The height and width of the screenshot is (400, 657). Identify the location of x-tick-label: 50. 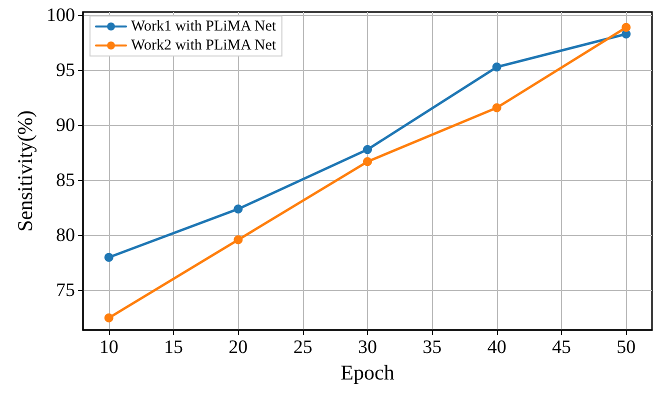
(626, 347).